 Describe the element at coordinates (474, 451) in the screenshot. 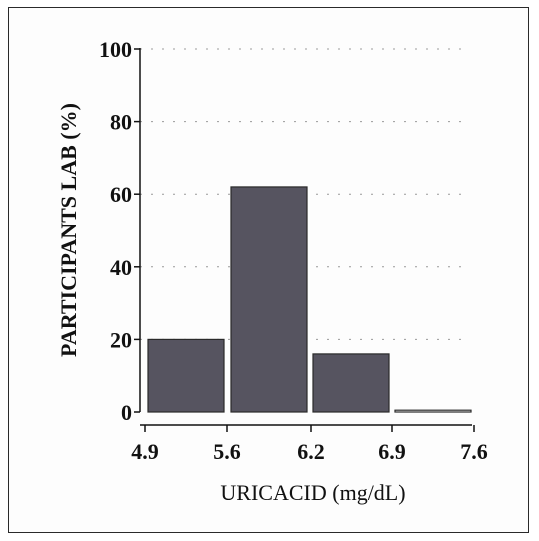

I see `x-tick-label: 7.6` at that location.